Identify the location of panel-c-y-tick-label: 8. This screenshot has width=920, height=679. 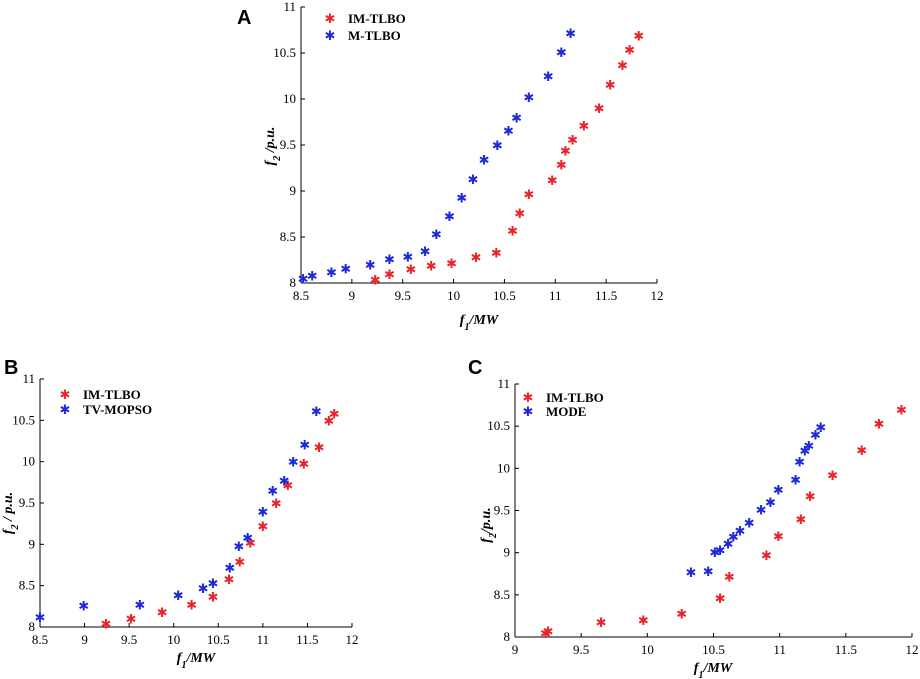
(507, 636).